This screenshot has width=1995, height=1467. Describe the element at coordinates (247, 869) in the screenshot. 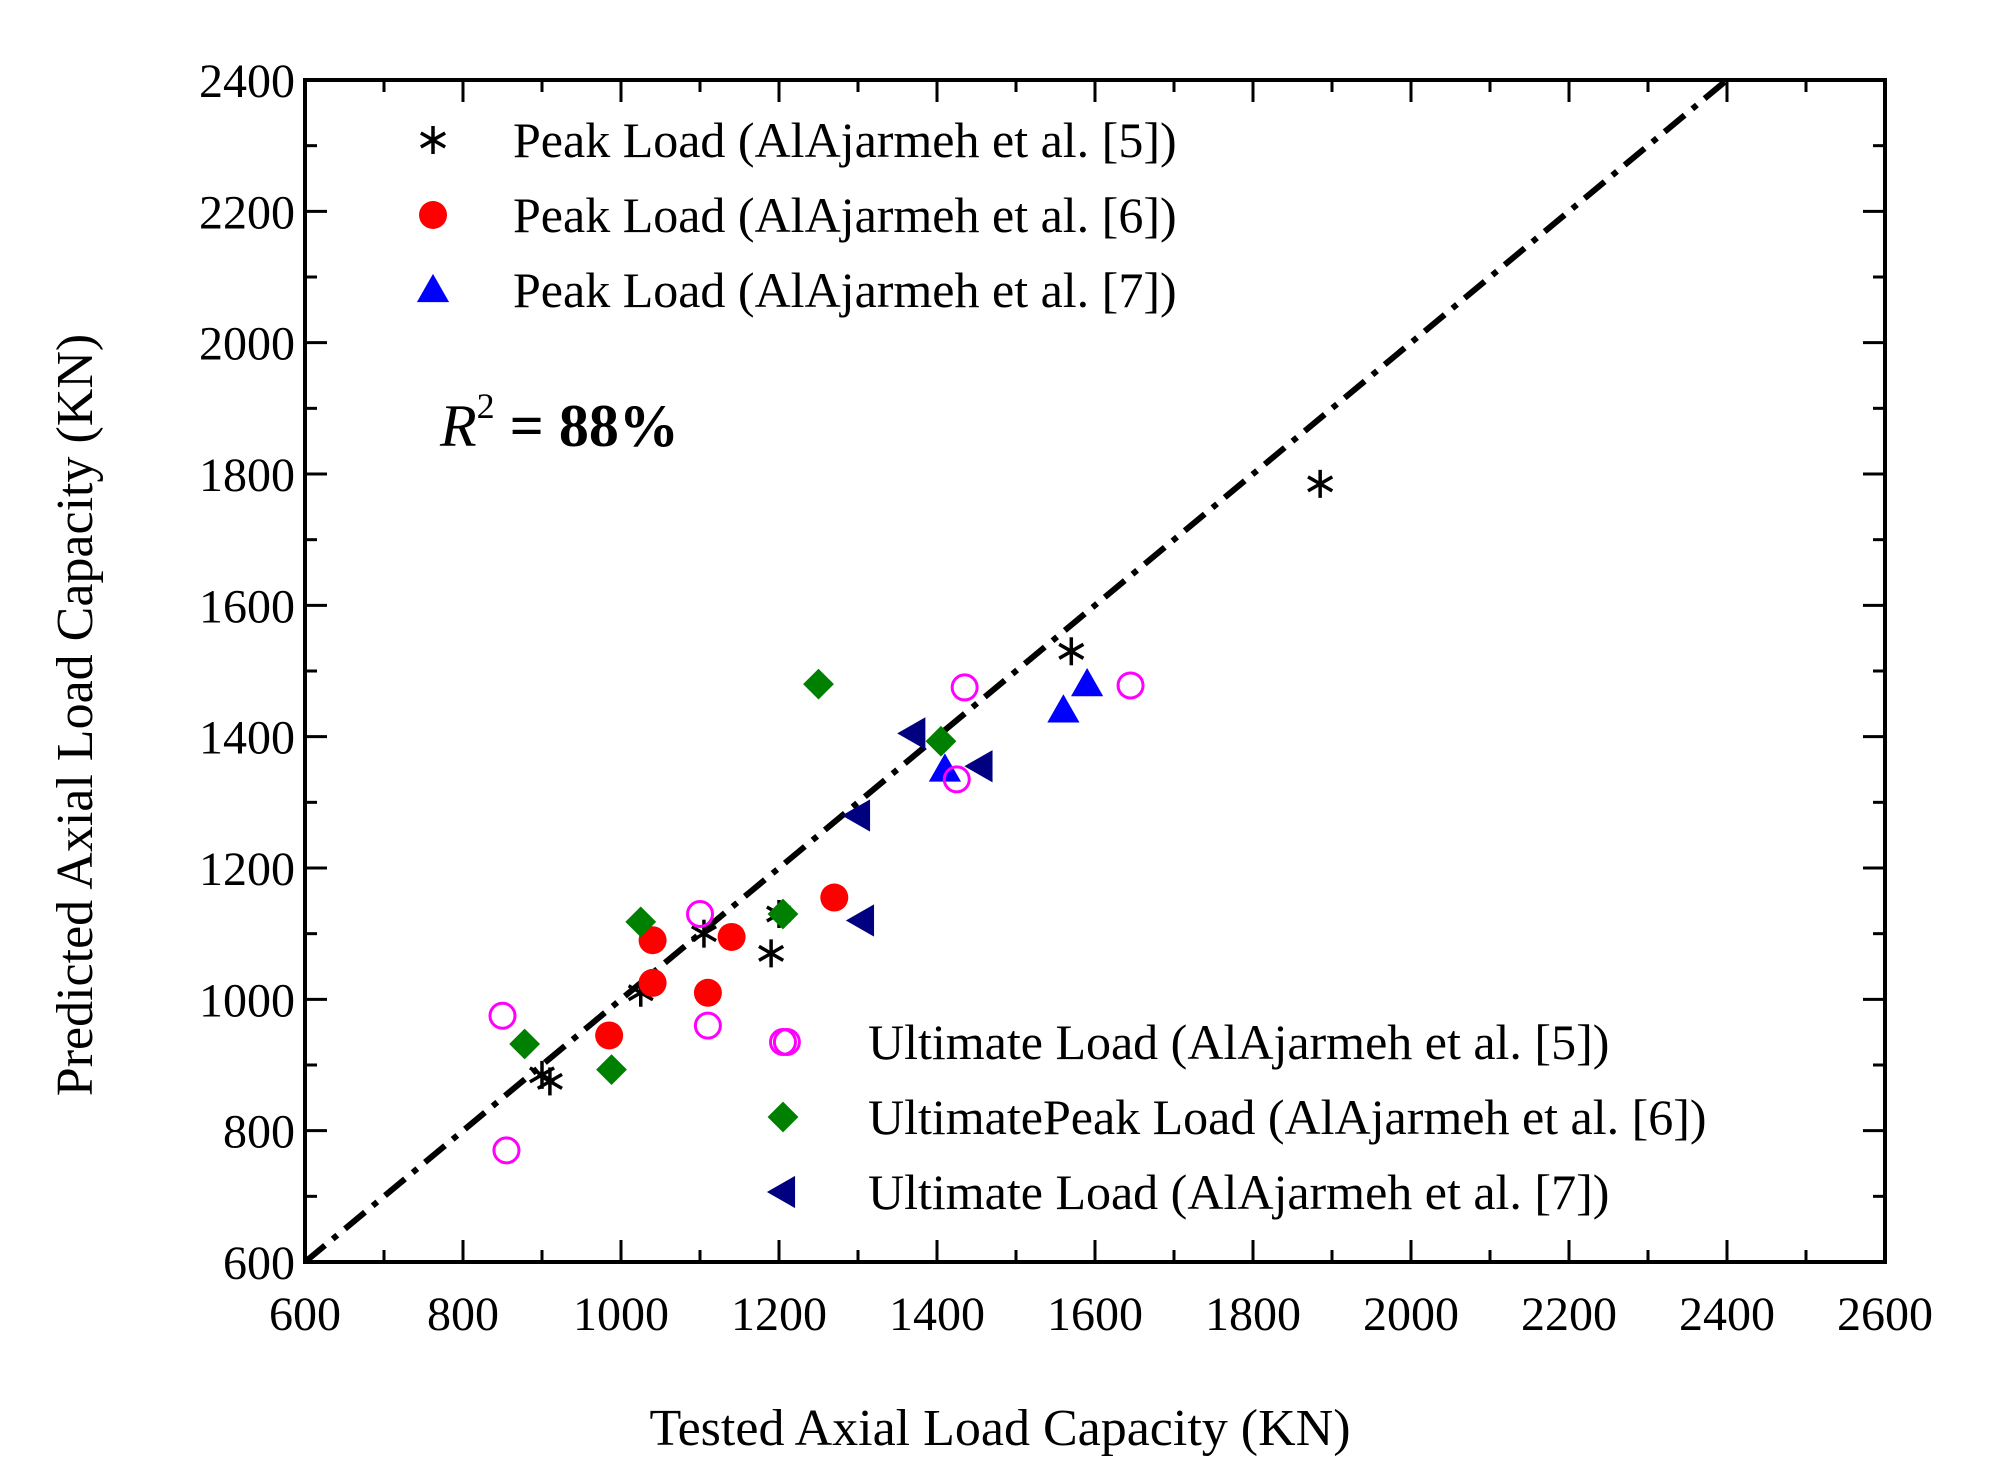

I see `y-tick-label: 1200` at that location.